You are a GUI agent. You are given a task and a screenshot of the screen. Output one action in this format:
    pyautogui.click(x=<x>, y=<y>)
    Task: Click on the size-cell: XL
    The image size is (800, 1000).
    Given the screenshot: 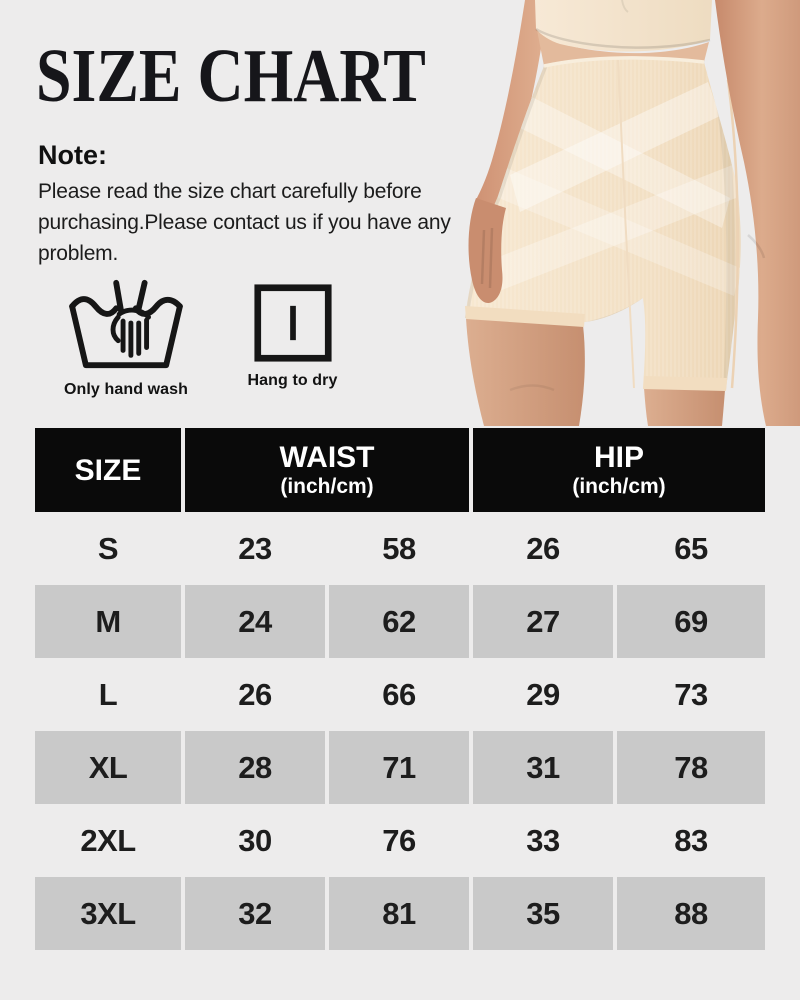 What is the action you would take?
    pyautogui.click(x=108, y=767)
    